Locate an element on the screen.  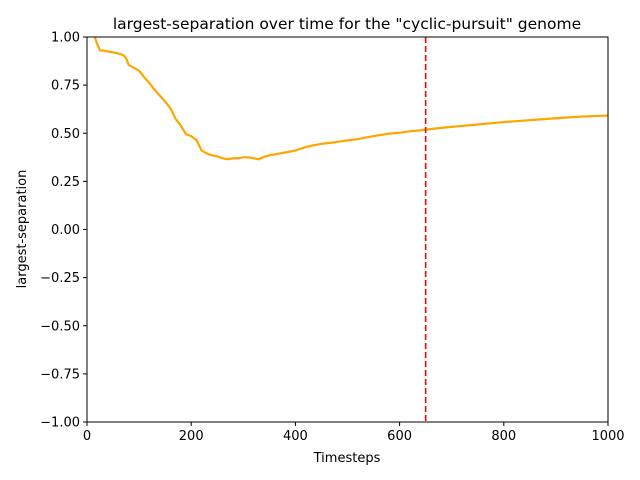
x-tick-label: 0 is located at coordinates (87, 436).